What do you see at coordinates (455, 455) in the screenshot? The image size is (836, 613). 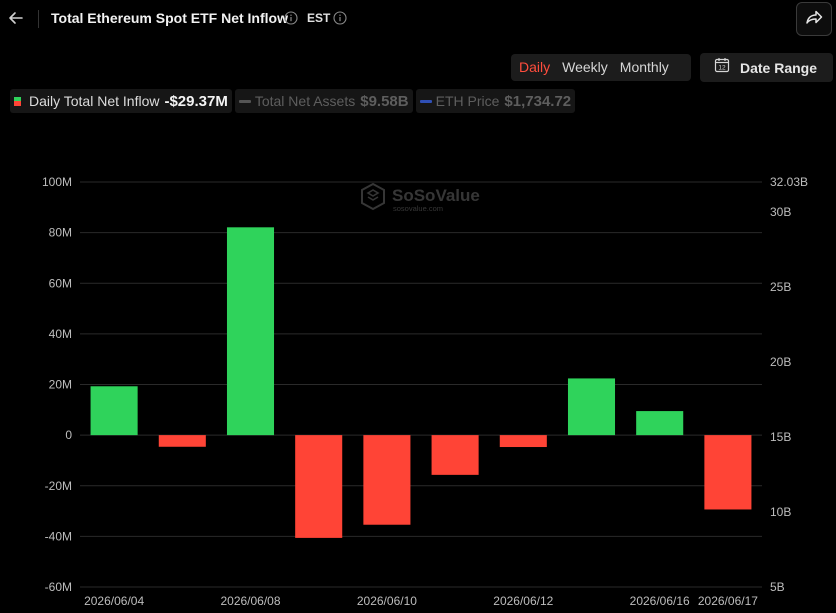 I see `bar-2026/06/11` at bounding box center [455, 455].